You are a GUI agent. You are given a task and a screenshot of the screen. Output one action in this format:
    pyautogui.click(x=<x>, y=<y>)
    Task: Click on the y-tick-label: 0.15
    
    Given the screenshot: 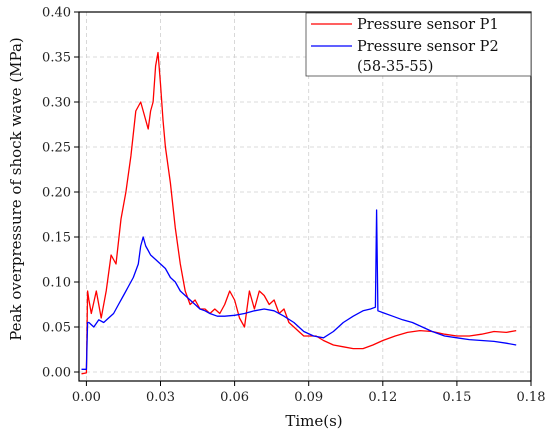 What is the action you would take?
    pyautogui.click(x=56, y=238)
    